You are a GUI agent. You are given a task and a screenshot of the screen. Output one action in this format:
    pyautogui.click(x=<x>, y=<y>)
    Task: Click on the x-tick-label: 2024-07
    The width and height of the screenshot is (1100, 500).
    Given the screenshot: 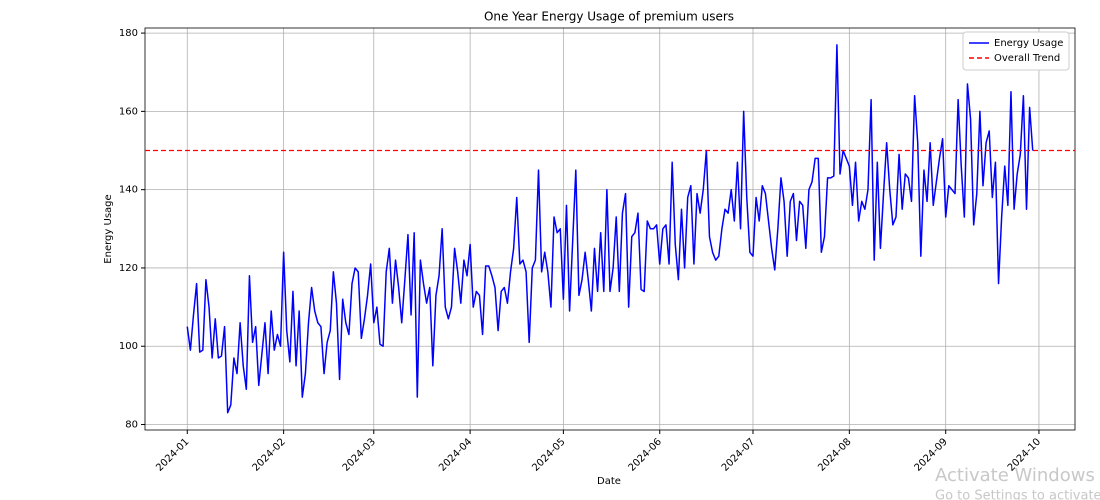 What is the action you would take?
    pyautogui.click(x=738, y=454)
    